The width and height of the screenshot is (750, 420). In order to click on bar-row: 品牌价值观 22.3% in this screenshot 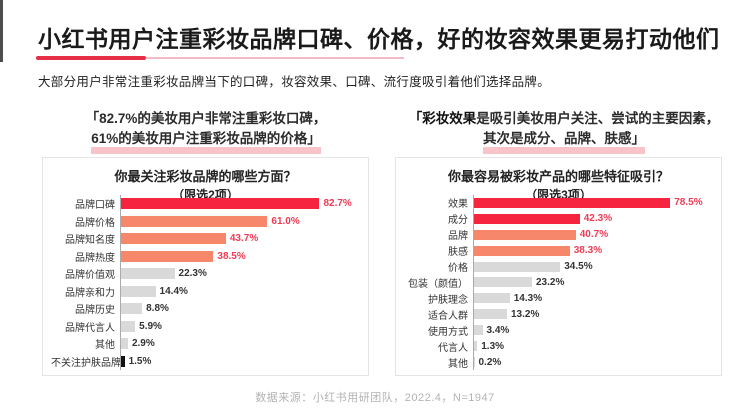, I will do `click(206, 274)`.